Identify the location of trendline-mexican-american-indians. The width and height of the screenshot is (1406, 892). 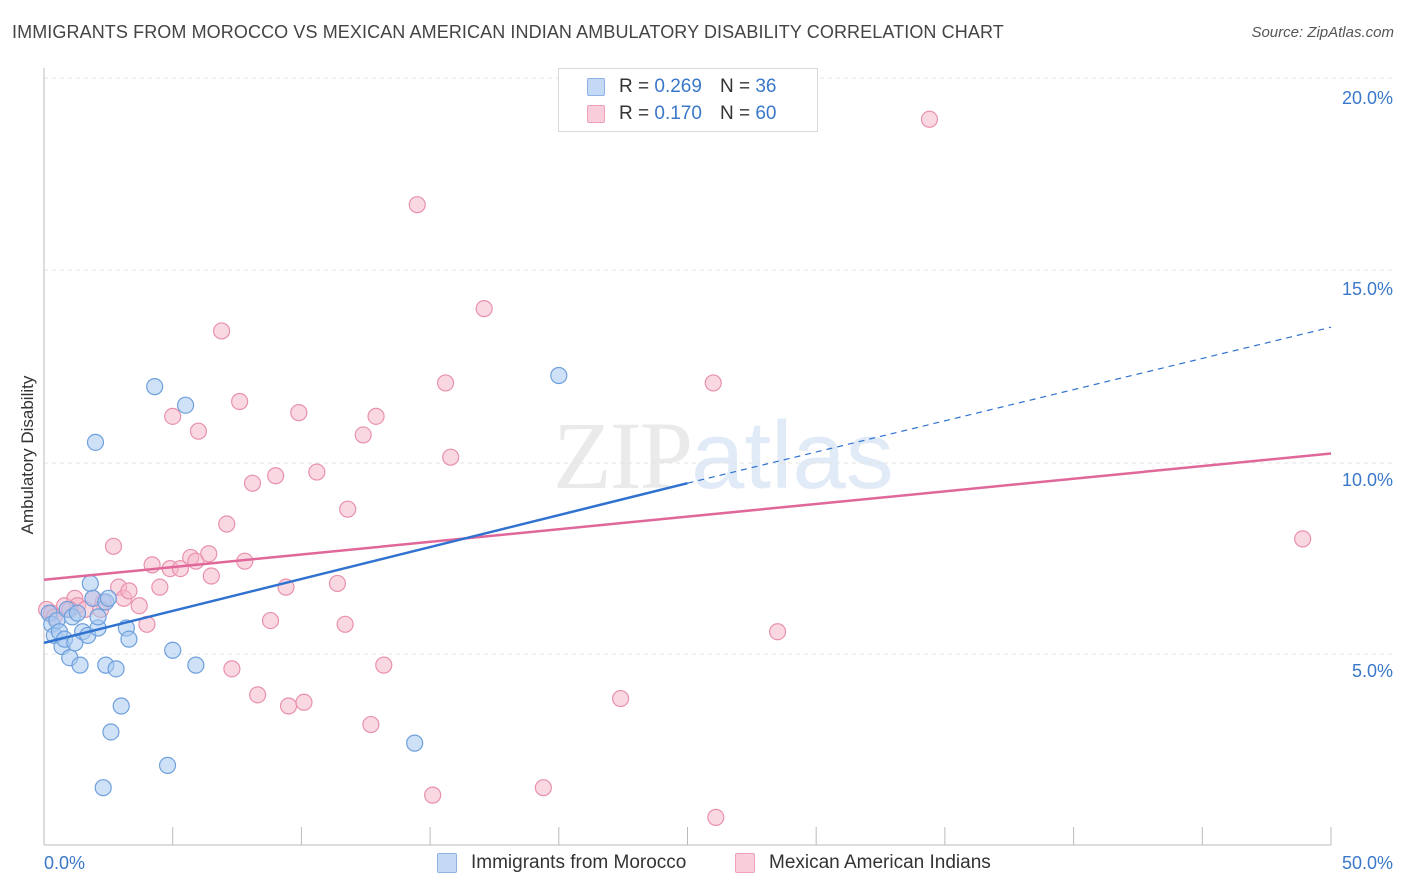
(687, 516).